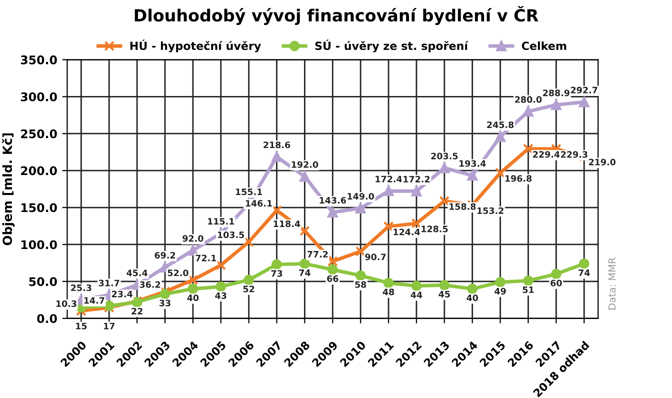 This screenshot has height=398, width=672. I want to click on data-label: 143.6, so click(333, 200).